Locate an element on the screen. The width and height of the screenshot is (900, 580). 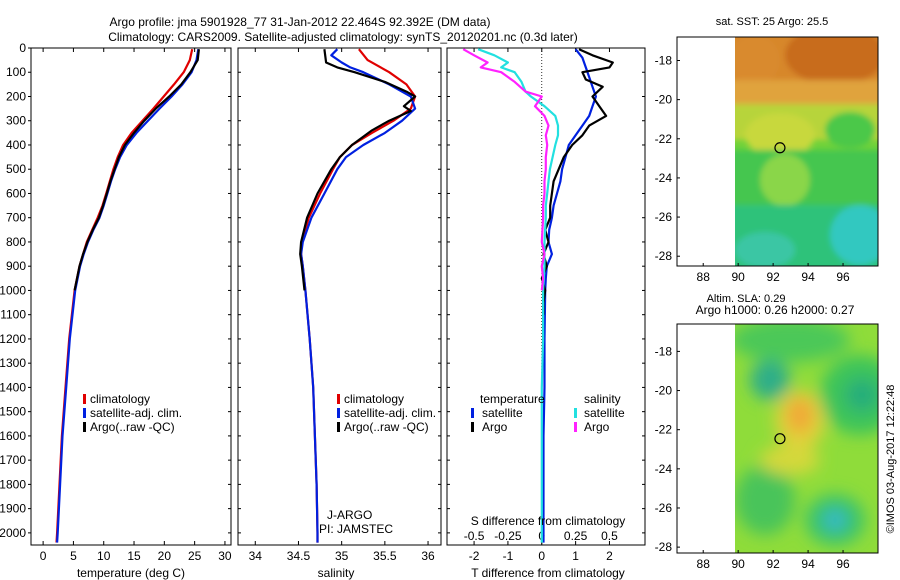
depth-tick-label: 700 is located at coordinates (16, 218).